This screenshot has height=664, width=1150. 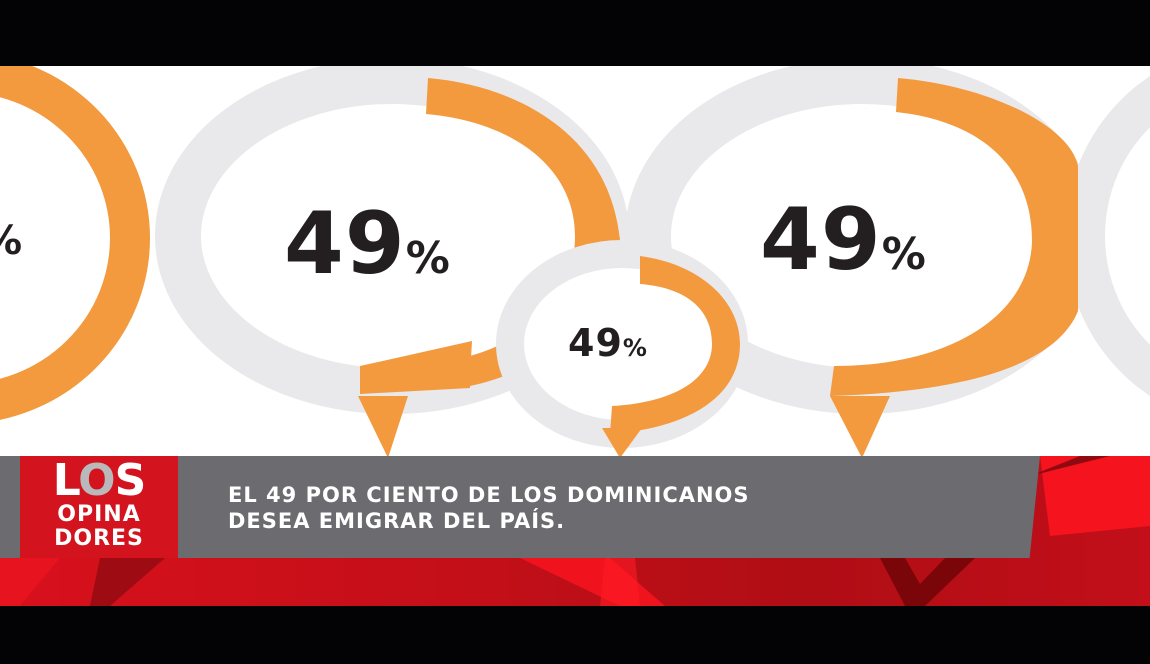 I want to click on percent-label-big-2: 49%, so click(x=843, y=240).